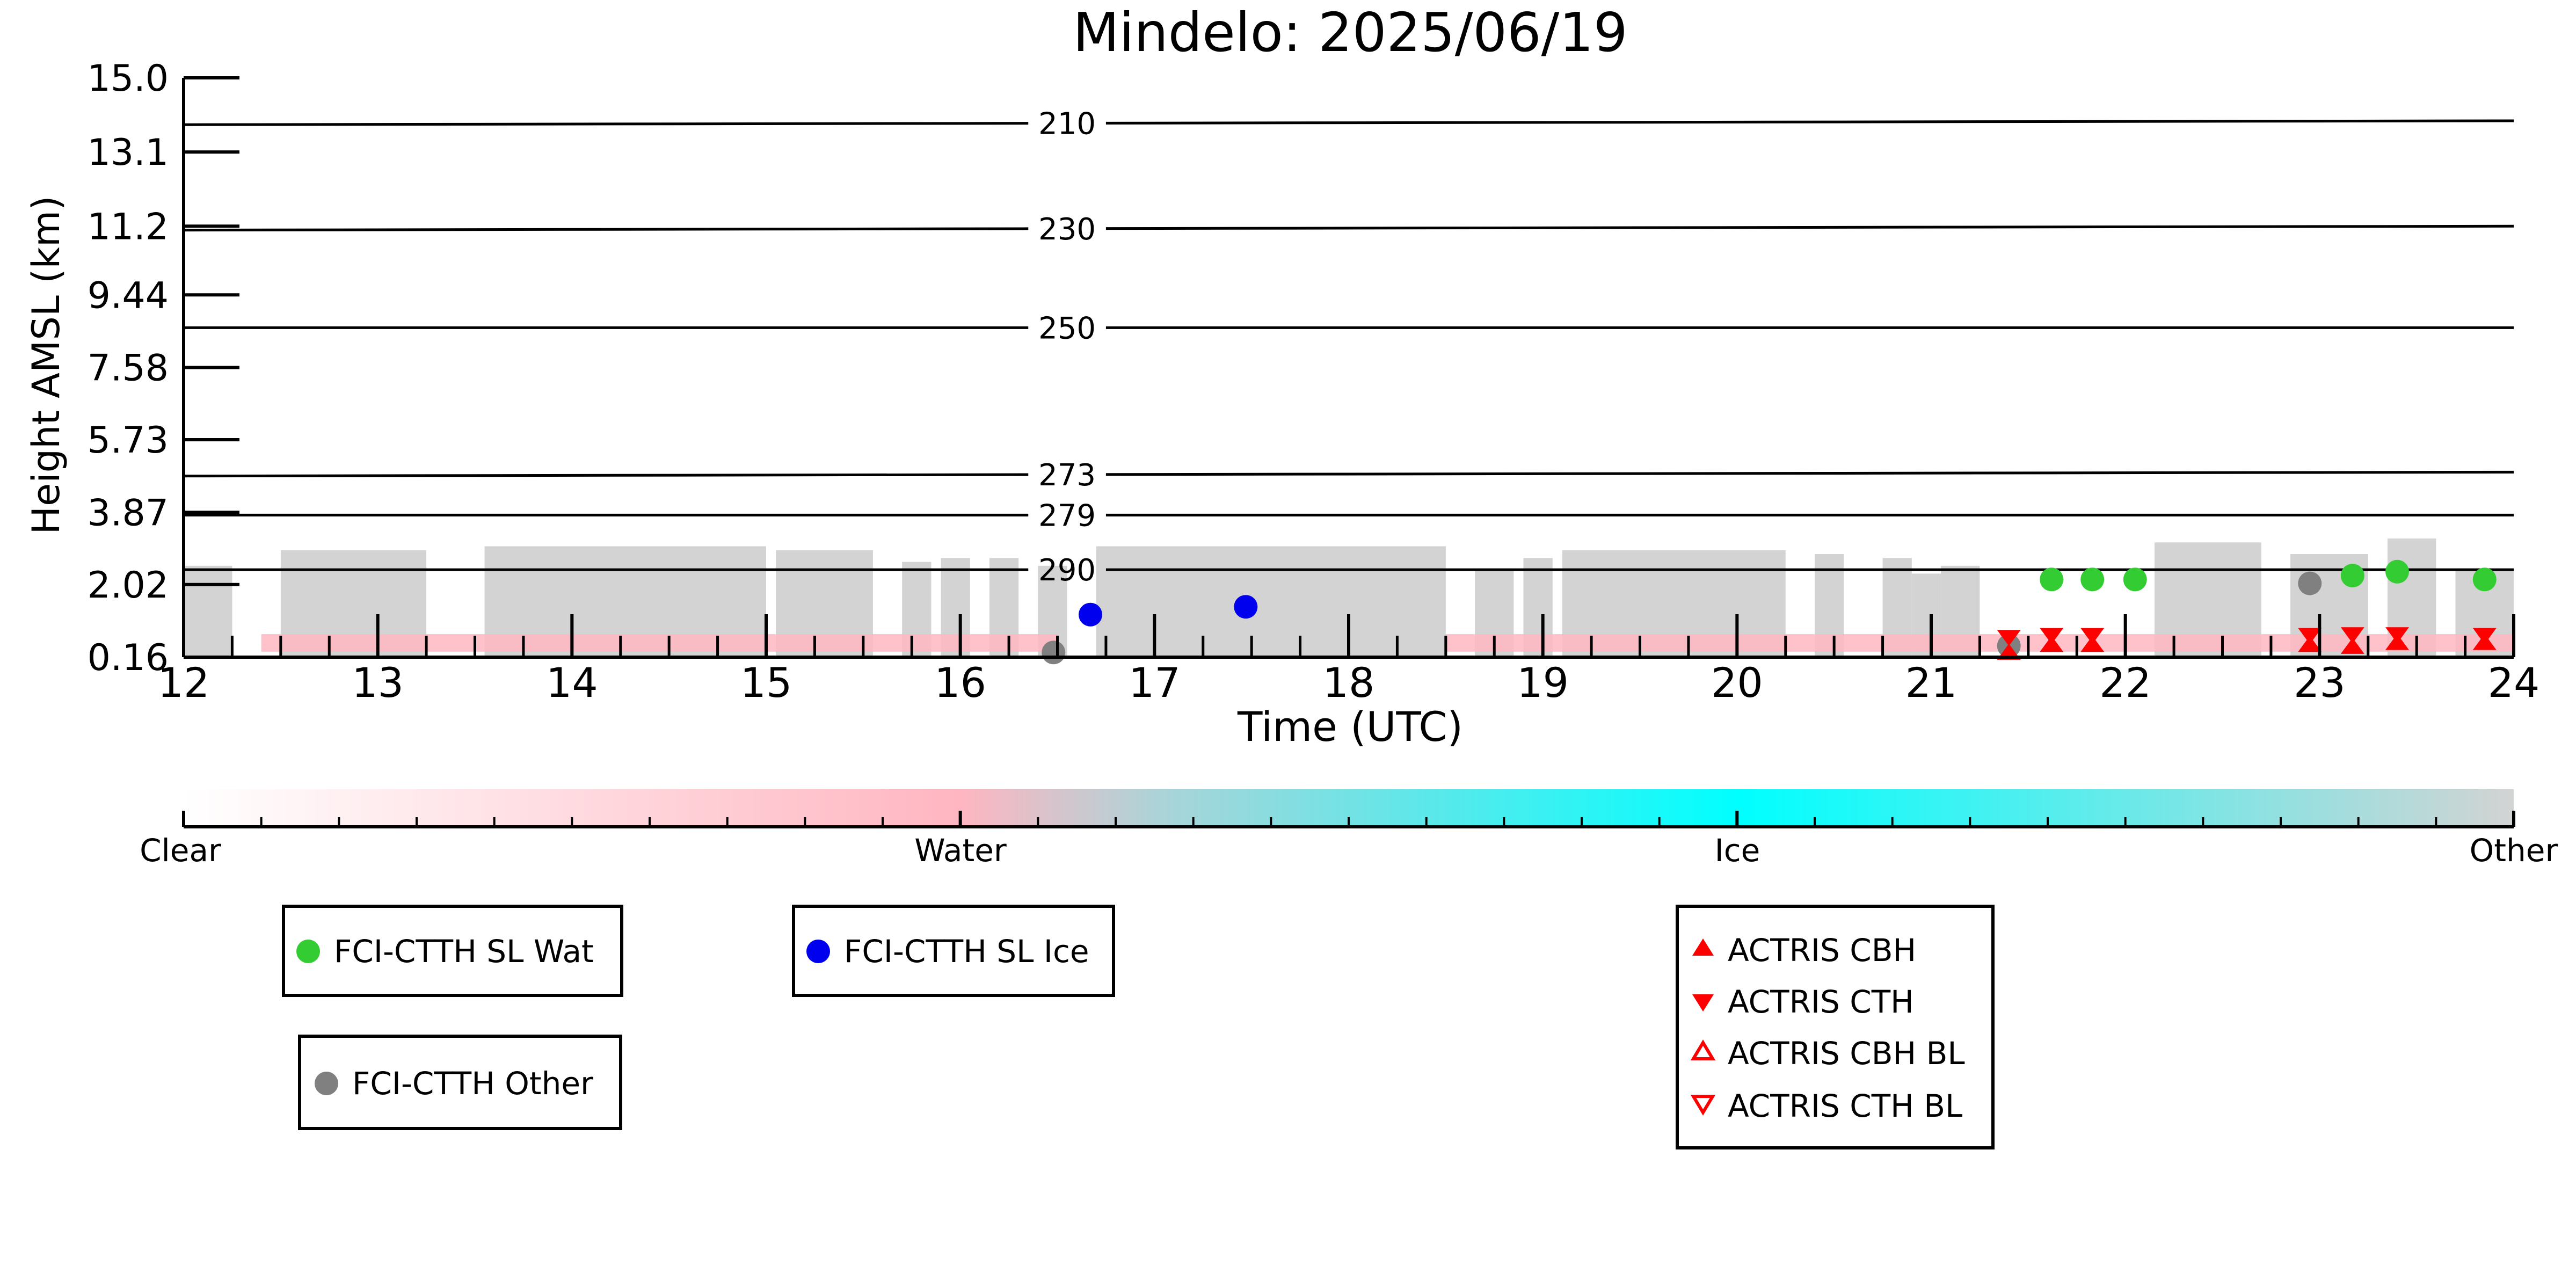 Image resolution: width=2576 pixels, height=1288 pixels. I want to click on legend-fci-wat: FCI-CTTH SL Wat, so click(452, 951).